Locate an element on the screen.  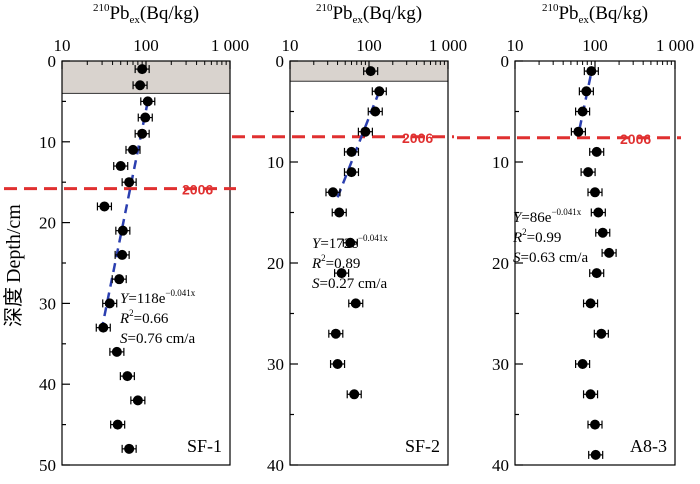
fit-equation: Y=118e−0.041x is located at coordinates (158, 297).